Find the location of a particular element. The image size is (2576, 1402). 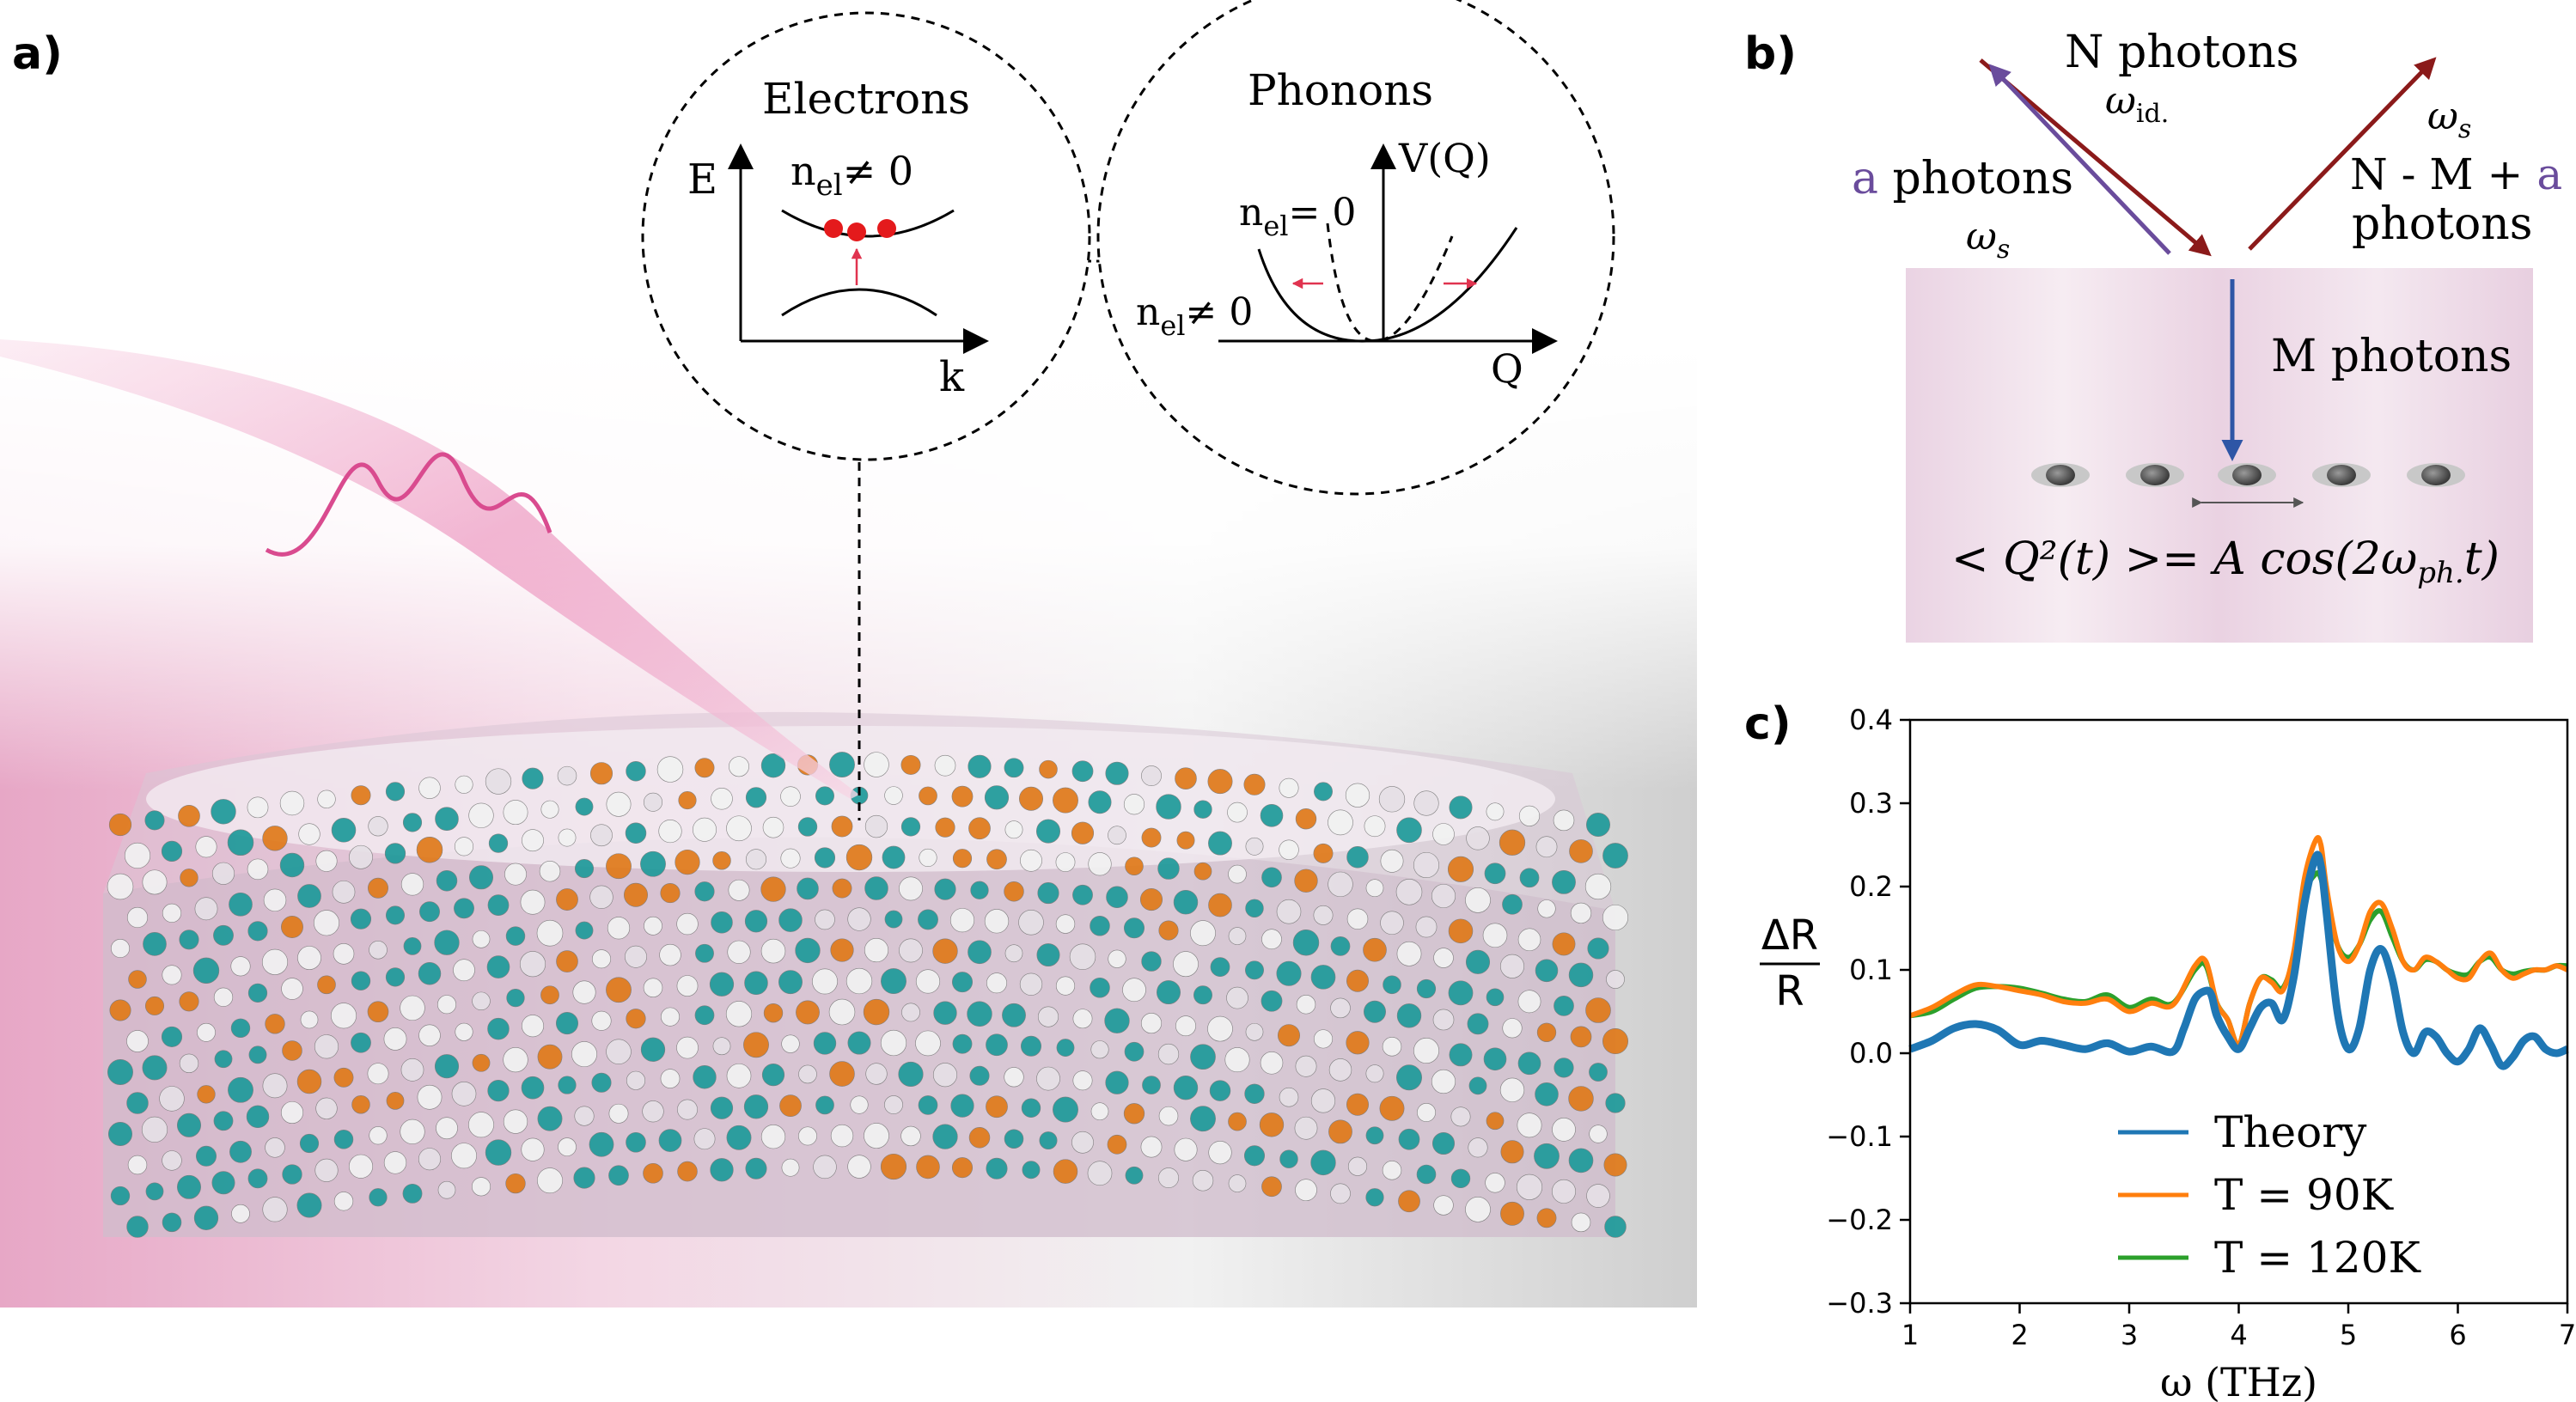

x-tick-label: 7 is located at coordinates (2567, 1335).